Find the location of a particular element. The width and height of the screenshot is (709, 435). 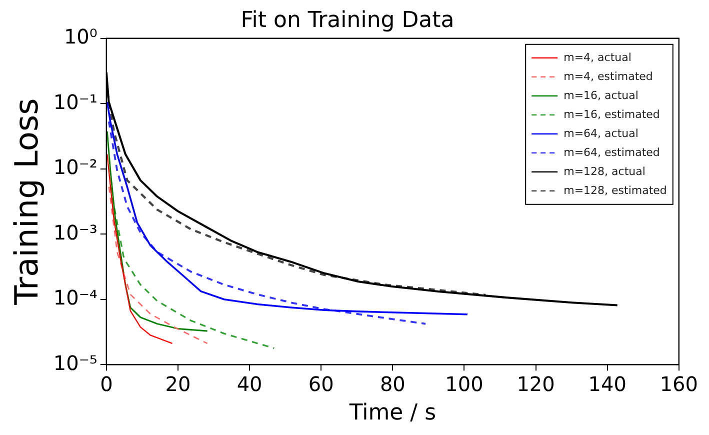

x-tick-label: 0 is located at coordinates (106, 384).